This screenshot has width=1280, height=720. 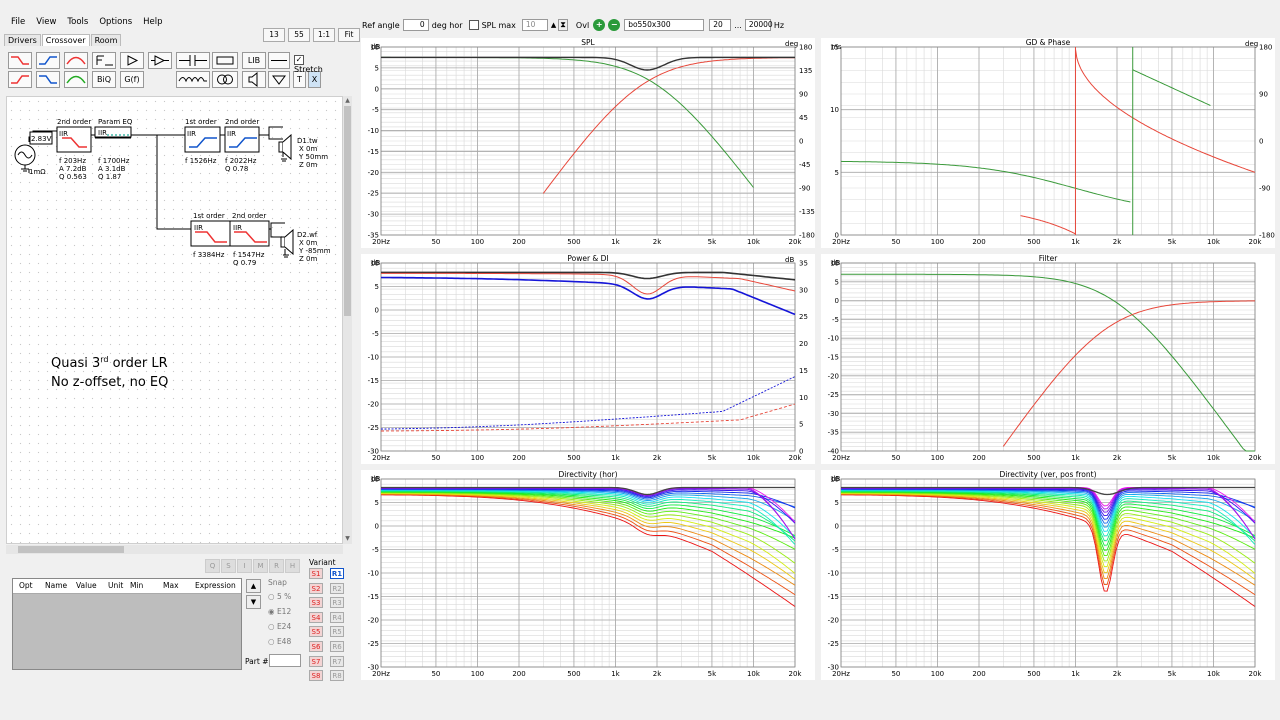 I want to click on gf-button: G(f), so click(x=132, y=79).